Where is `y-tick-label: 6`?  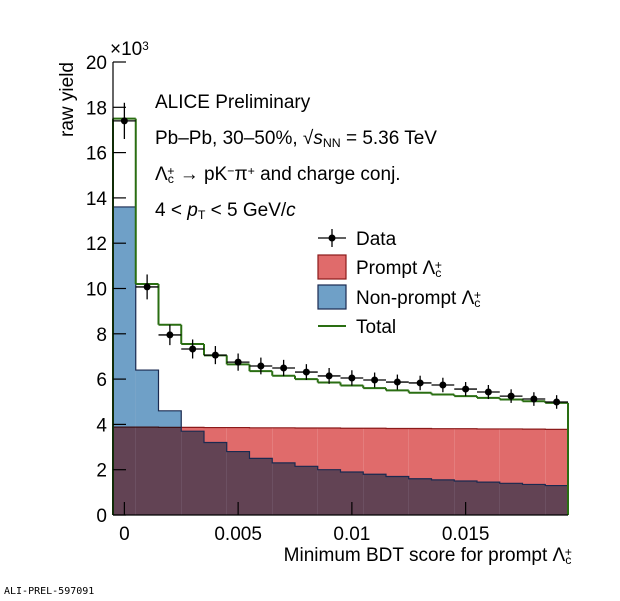
y-tick-label: 6 is located at coordinates (101, 380).